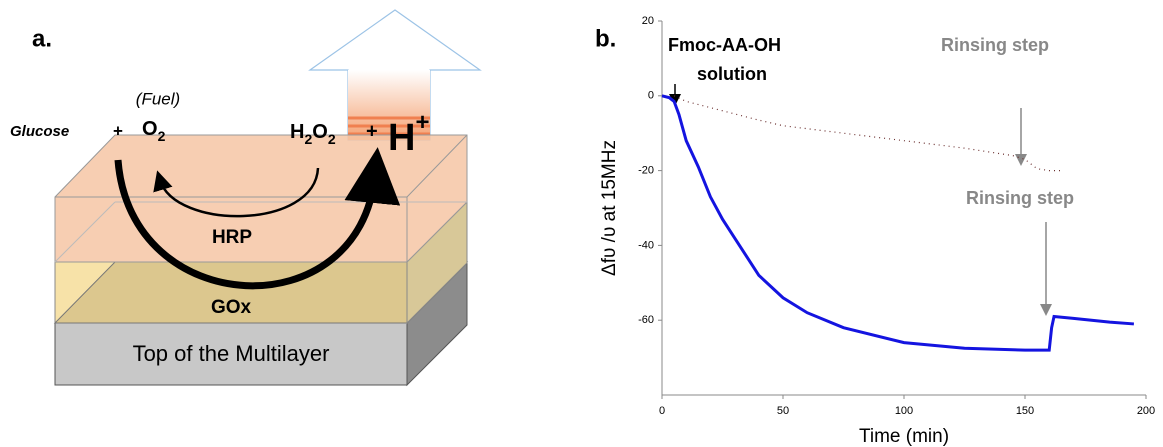 The image size is (1163, 447). What do you see at coordinates (158, 98) in the screenshot?
I see `fuel-label: (Fuel)` at bounding box center [158, 98].